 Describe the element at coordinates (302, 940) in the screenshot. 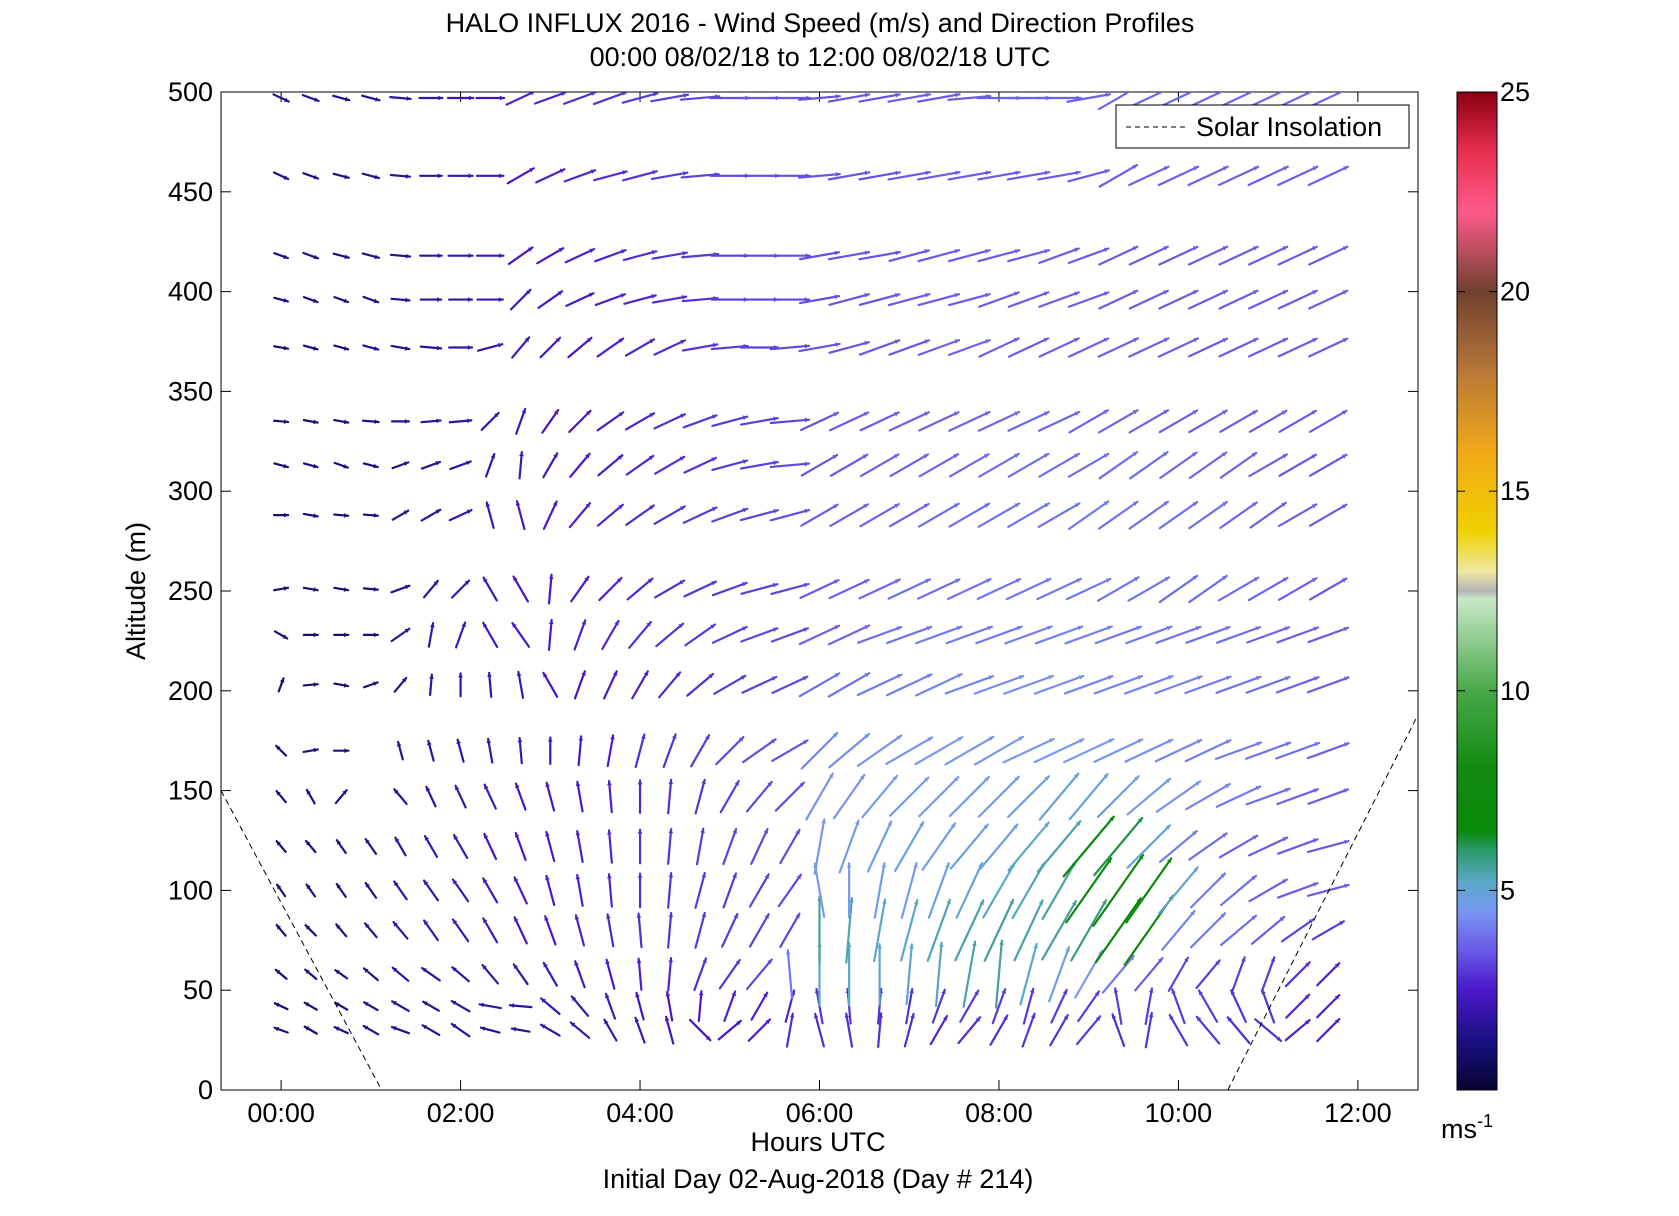

I see `solar-insolation-line-left` at that location.